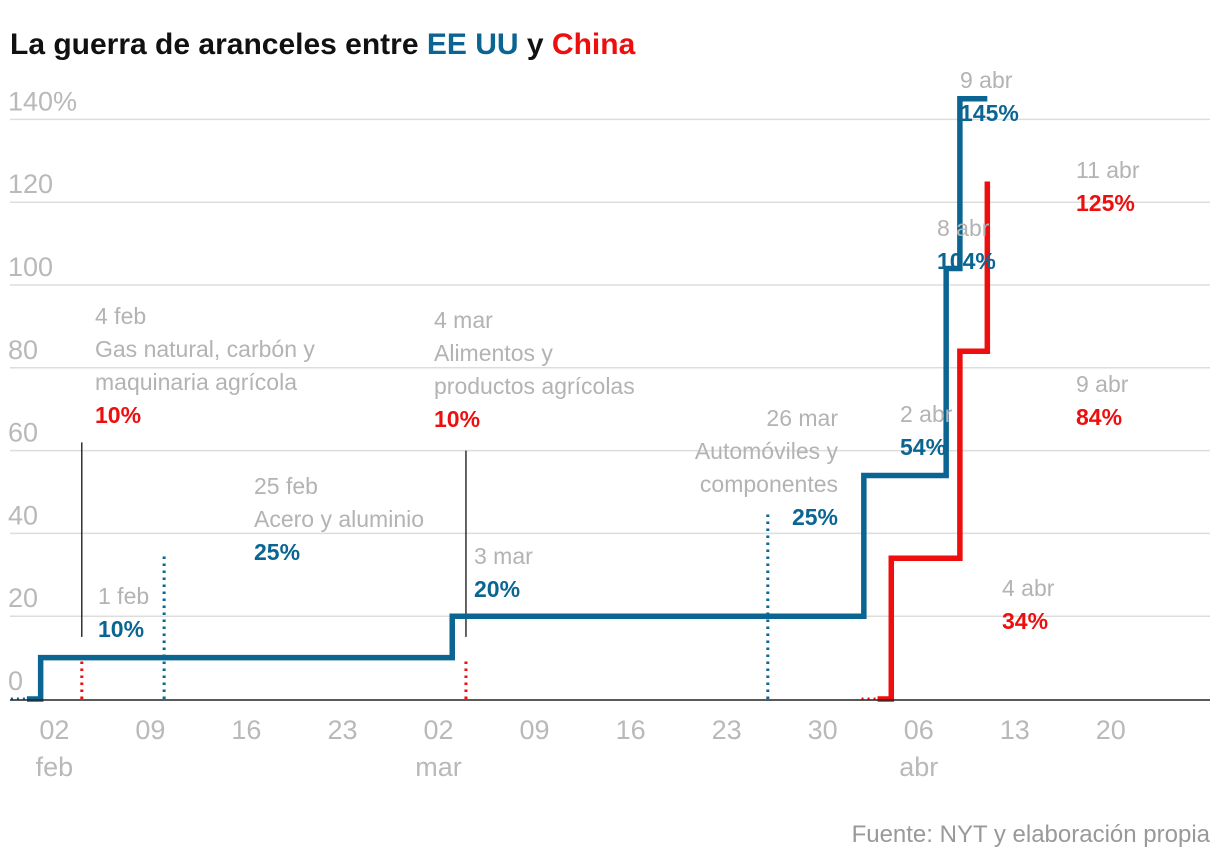  I want to click on y-tick-label: 40, so click(23, 515).